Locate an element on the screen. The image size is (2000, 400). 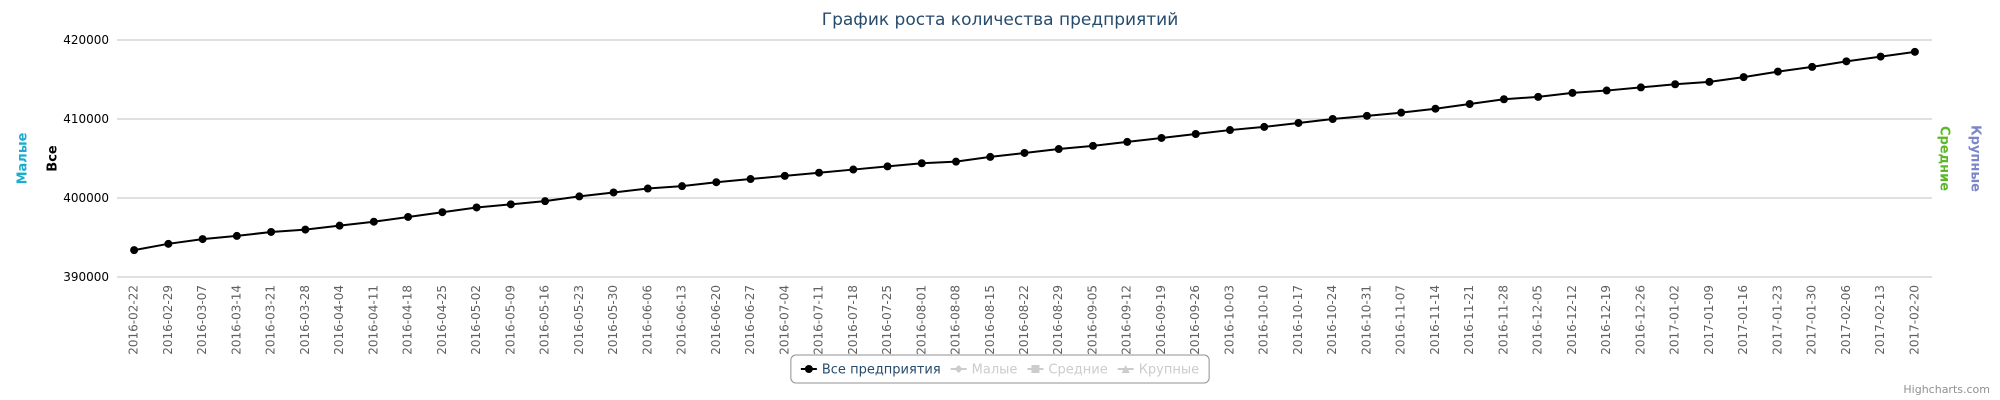
x-tick-label: 2016-04-18 is located at coordinates (408, 320).